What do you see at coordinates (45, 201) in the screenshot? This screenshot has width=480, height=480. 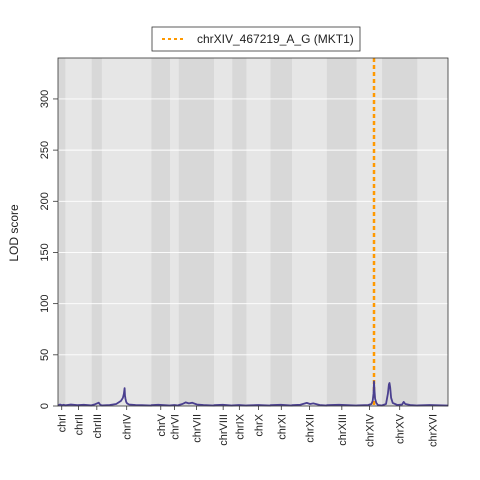 I see `y-tick-label-200: 200` at bounding box center [45, 201].